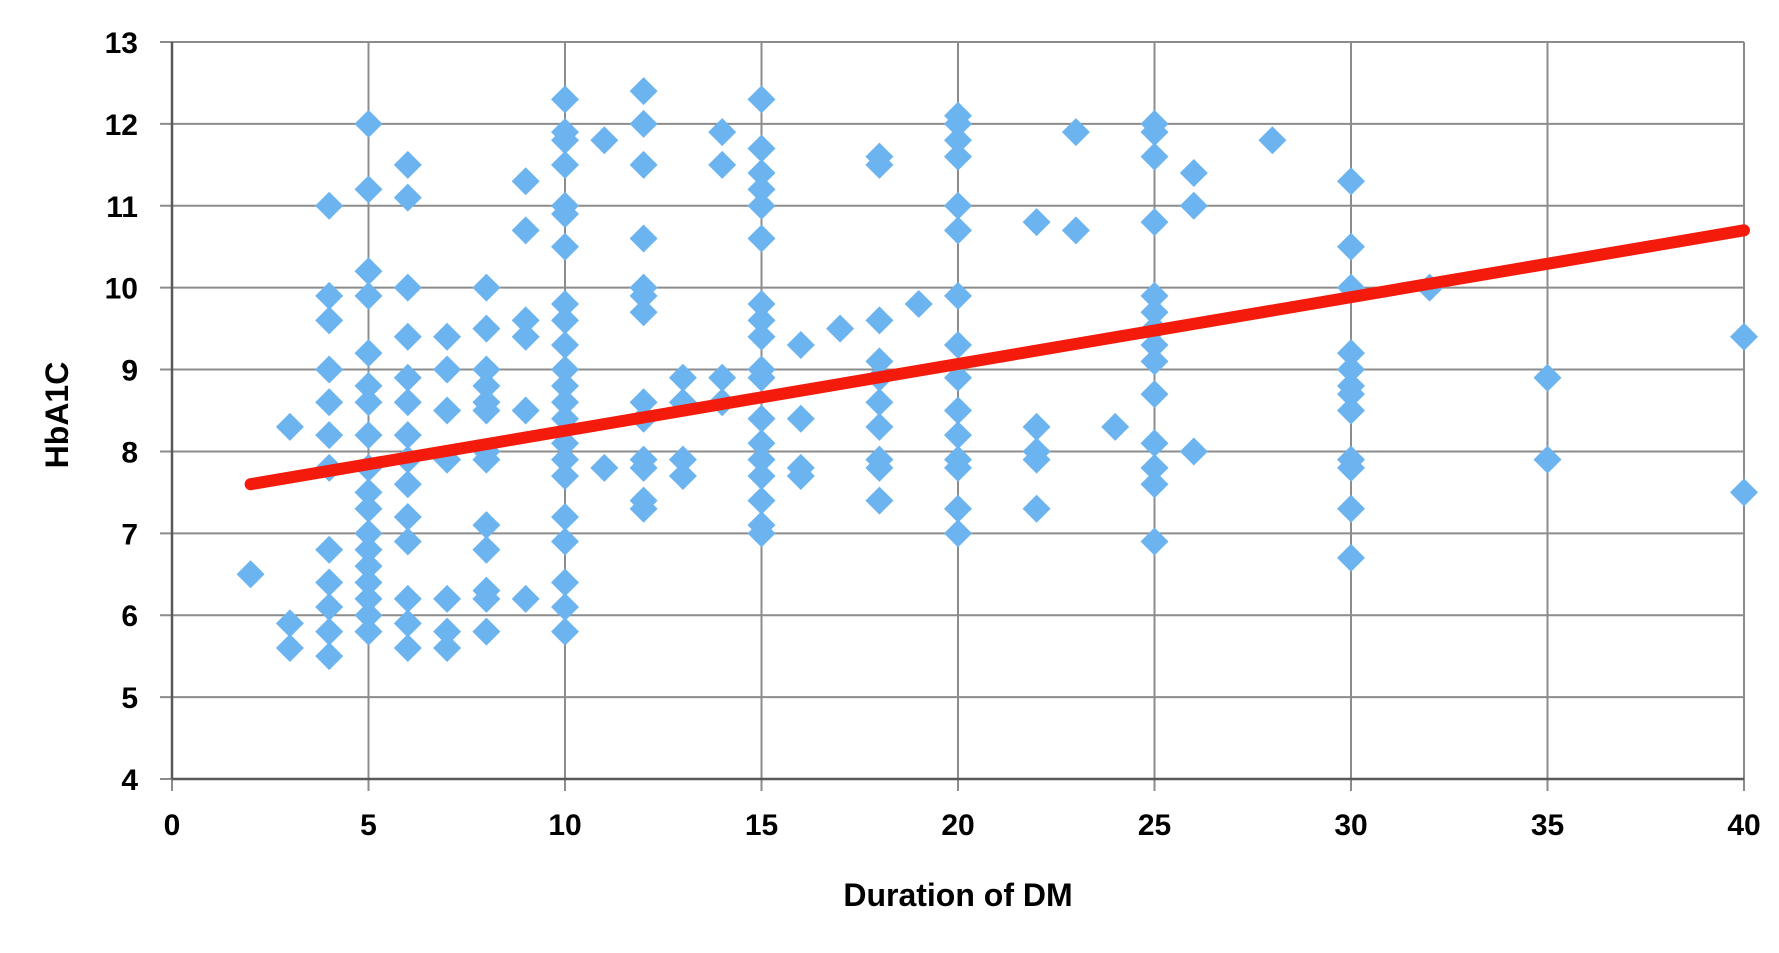  Describe the element at coordinates (564, 825) in the screenshot. I see `x-tick-label: 10` at that location.